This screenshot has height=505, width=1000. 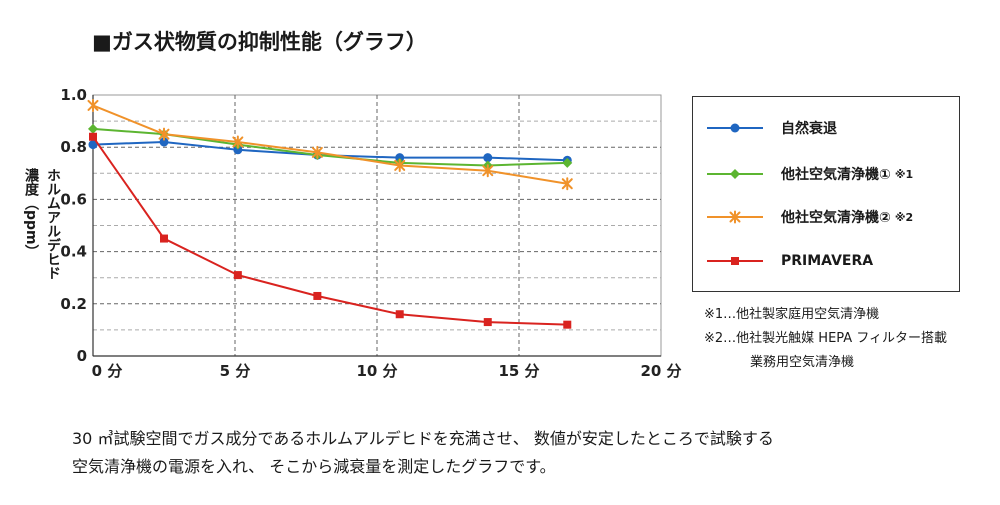 I want to click on y-axis-label-line-1: ホルムアルデヒド, so click(x=53, y=224).